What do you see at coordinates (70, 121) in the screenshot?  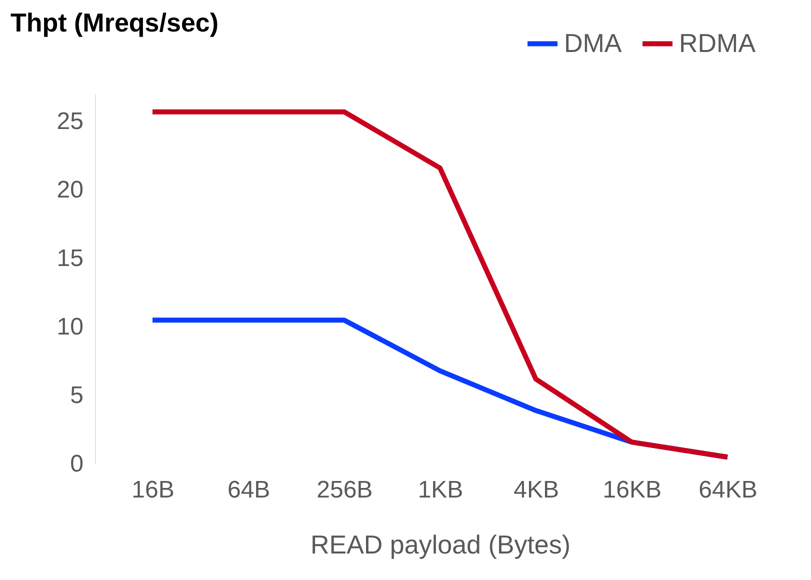 I see `y-tick-label: 25` at bounding box center [70, 121].